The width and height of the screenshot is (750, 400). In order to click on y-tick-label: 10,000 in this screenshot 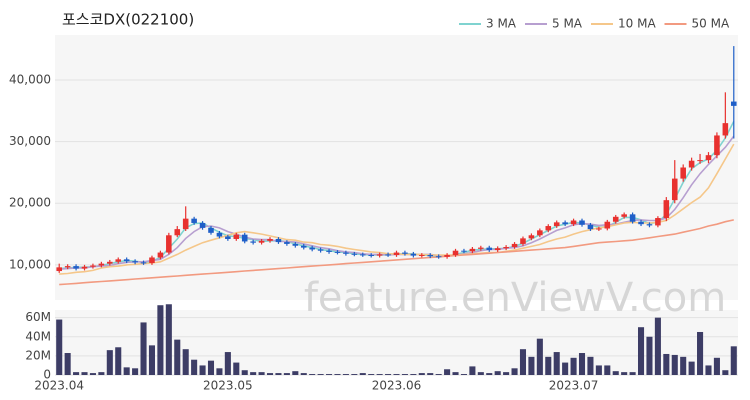, I will do `click(30, 264)`.